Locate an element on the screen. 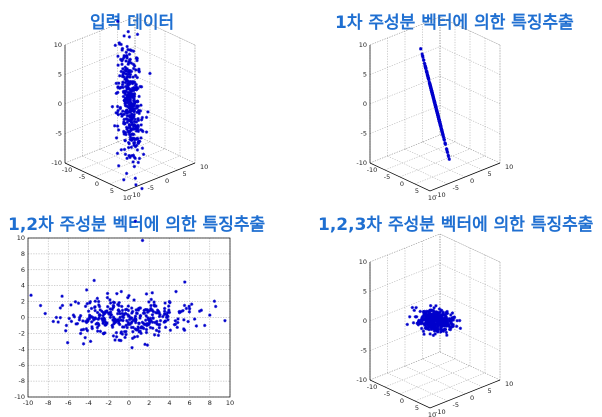  y-tick-label: -10 is located at coordinates (19, 397).